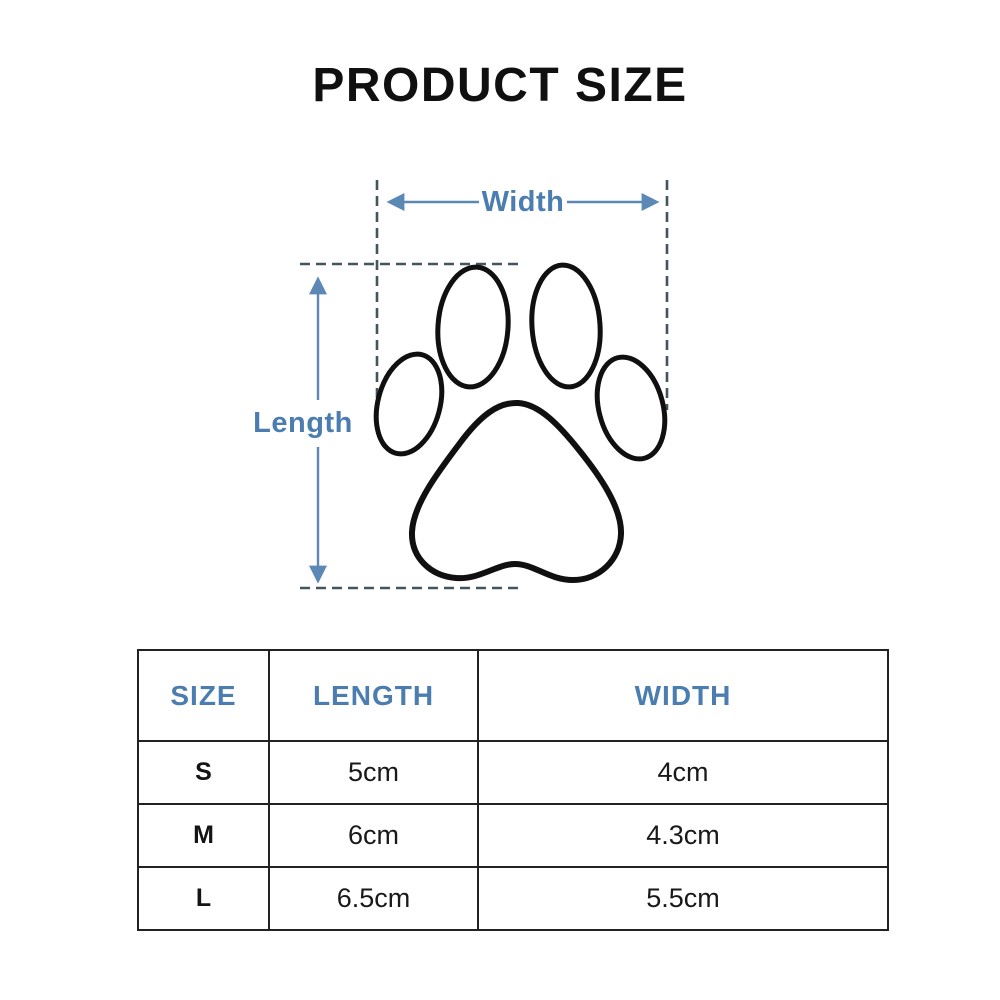 The width and height of the screenshot is (1000, 1000). I want to click on width-label: Width, so click(523, 202).